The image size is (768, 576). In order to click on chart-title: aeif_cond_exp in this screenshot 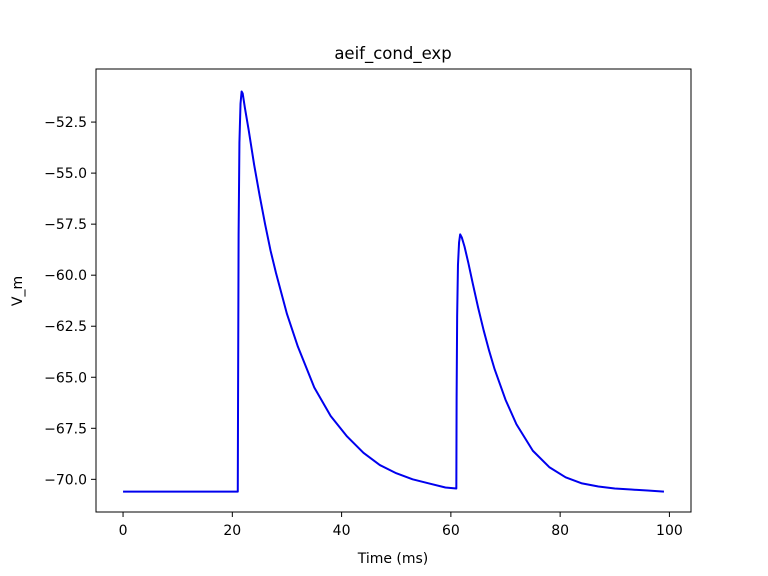, I will do `click(392, 54)`.